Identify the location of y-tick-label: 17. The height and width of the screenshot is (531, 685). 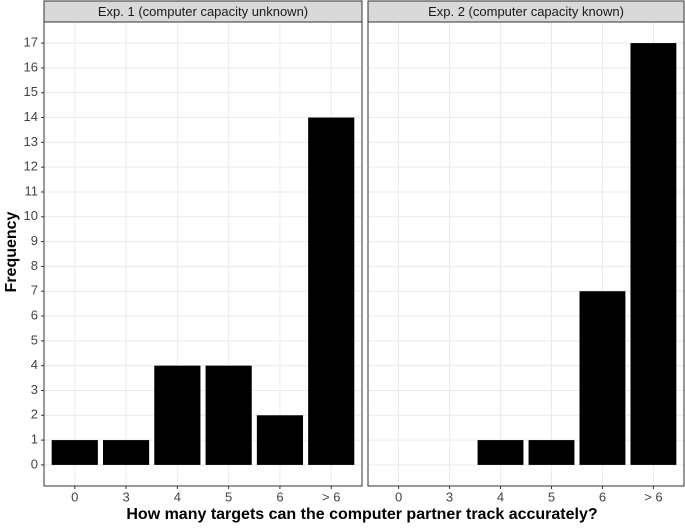
(31, 42).